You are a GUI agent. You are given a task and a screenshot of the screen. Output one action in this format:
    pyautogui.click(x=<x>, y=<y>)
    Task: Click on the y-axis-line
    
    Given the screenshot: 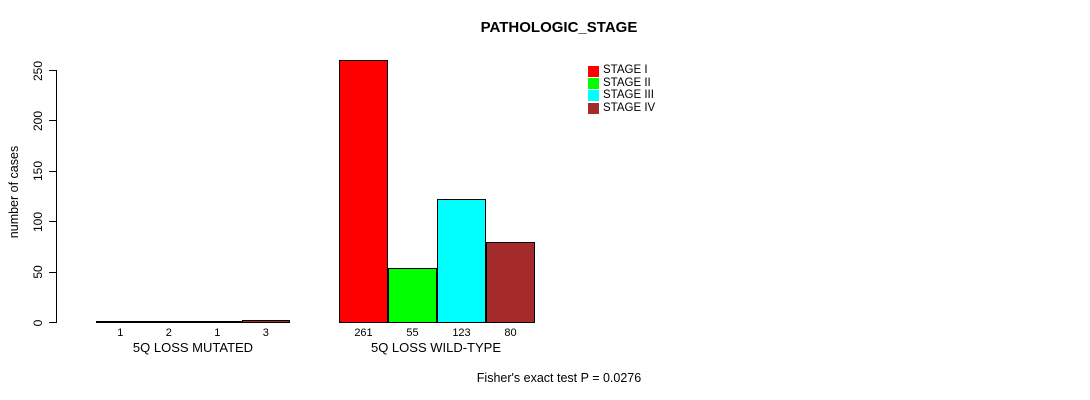 What is the action you would take?
    pyautogui.click(x=56, y=196)
    